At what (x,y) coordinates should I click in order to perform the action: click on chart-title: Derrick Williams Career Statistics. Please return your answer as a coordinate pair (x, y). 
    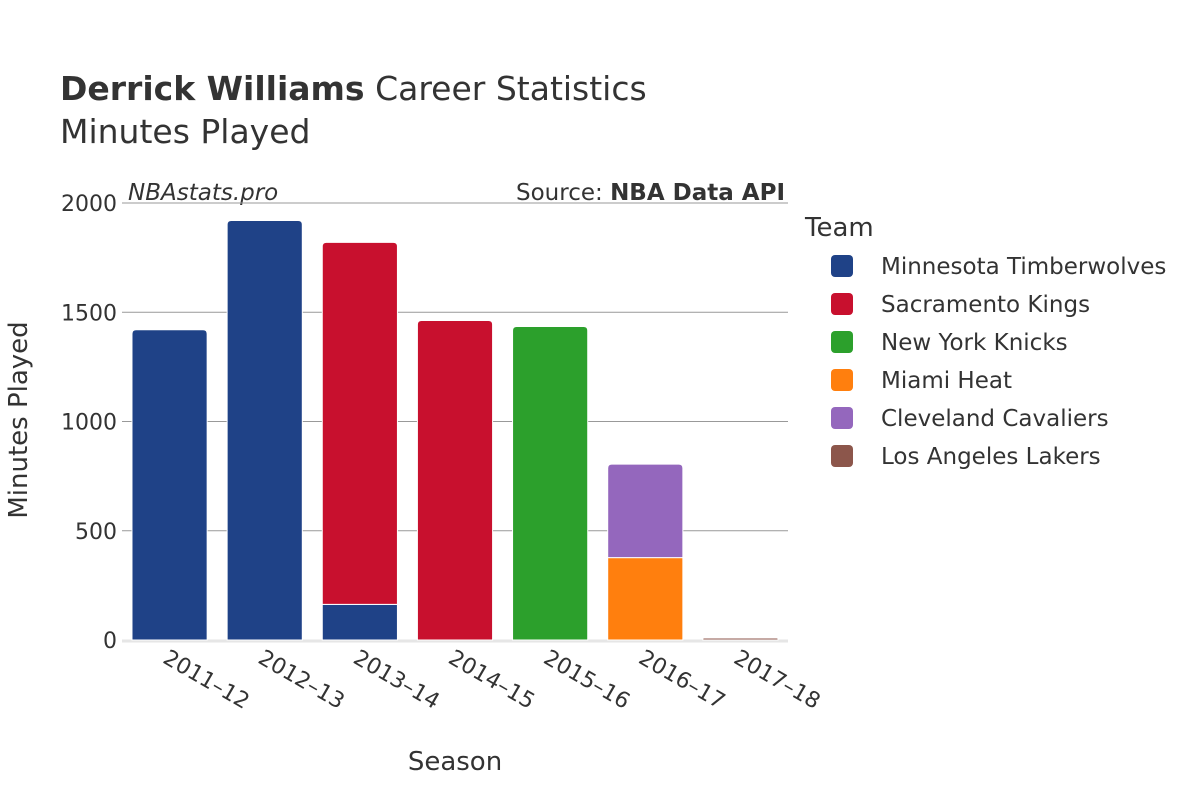
    Looking at the image, I should click on (353, 88).